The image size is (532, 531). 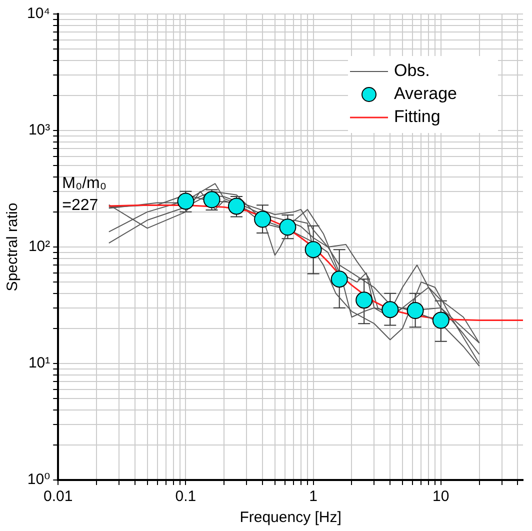 What do you see at coordinates (39, 247) in the screenshot?
I see `y-tick-label: 10²` at bounding box center [39, 247].